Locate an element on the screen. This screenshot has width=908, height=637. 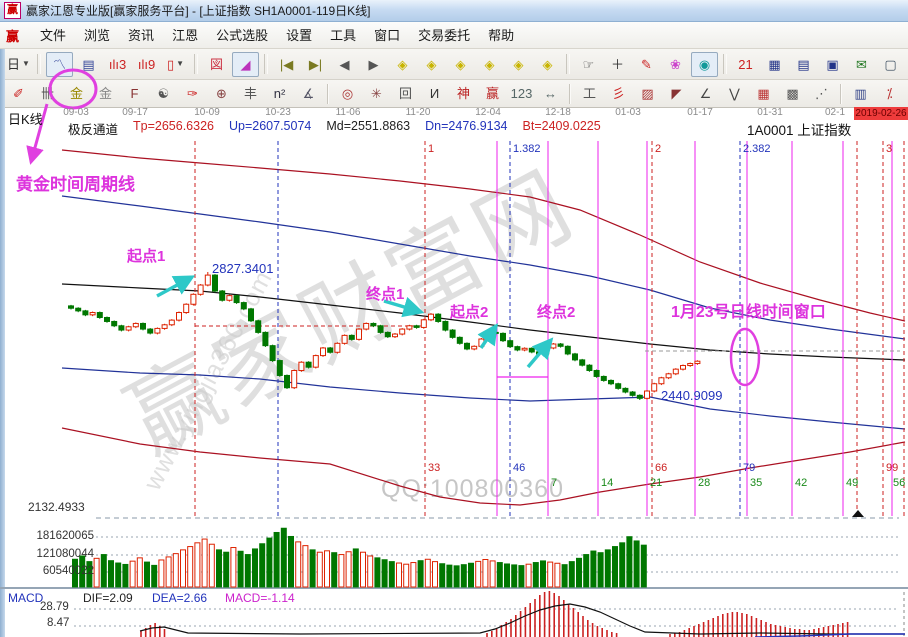
square-of-nine-icon: n² is located at coordinates (279, 93).